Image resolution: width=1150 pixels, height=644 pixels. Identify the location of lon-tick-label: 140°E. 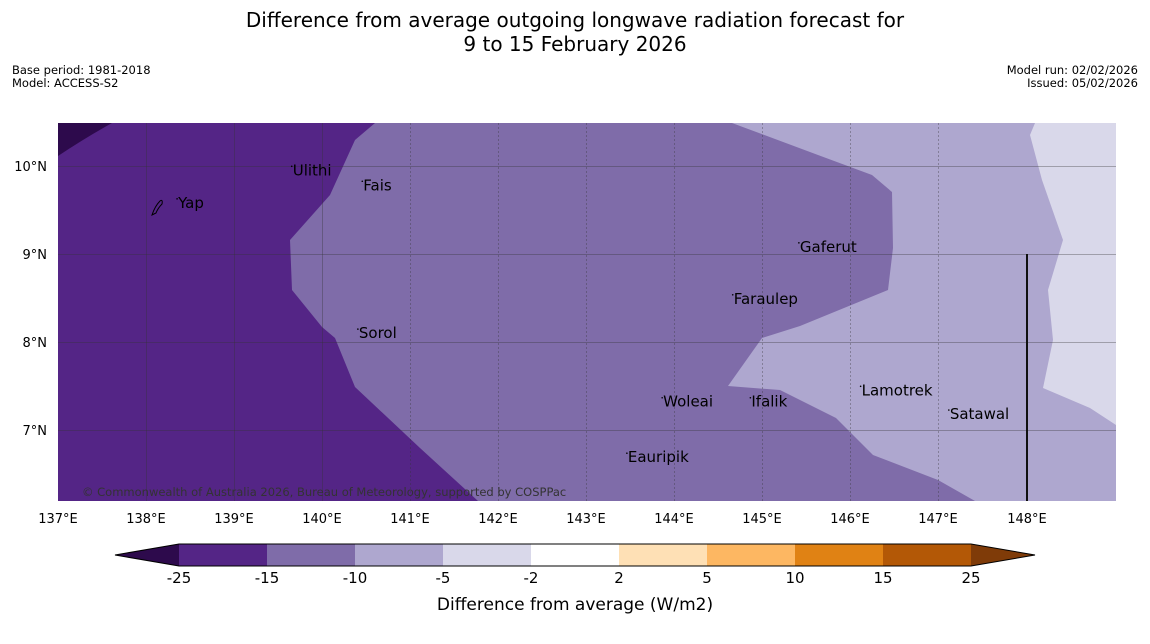
(322, 519).